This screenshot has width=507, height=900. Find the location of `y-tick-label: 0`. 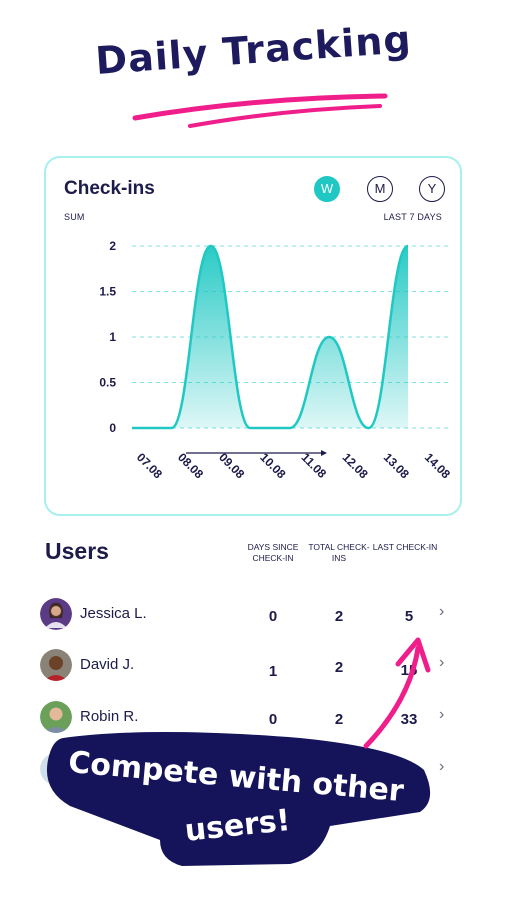

y-tick-label: 0 is located at coordinates (112, 428).